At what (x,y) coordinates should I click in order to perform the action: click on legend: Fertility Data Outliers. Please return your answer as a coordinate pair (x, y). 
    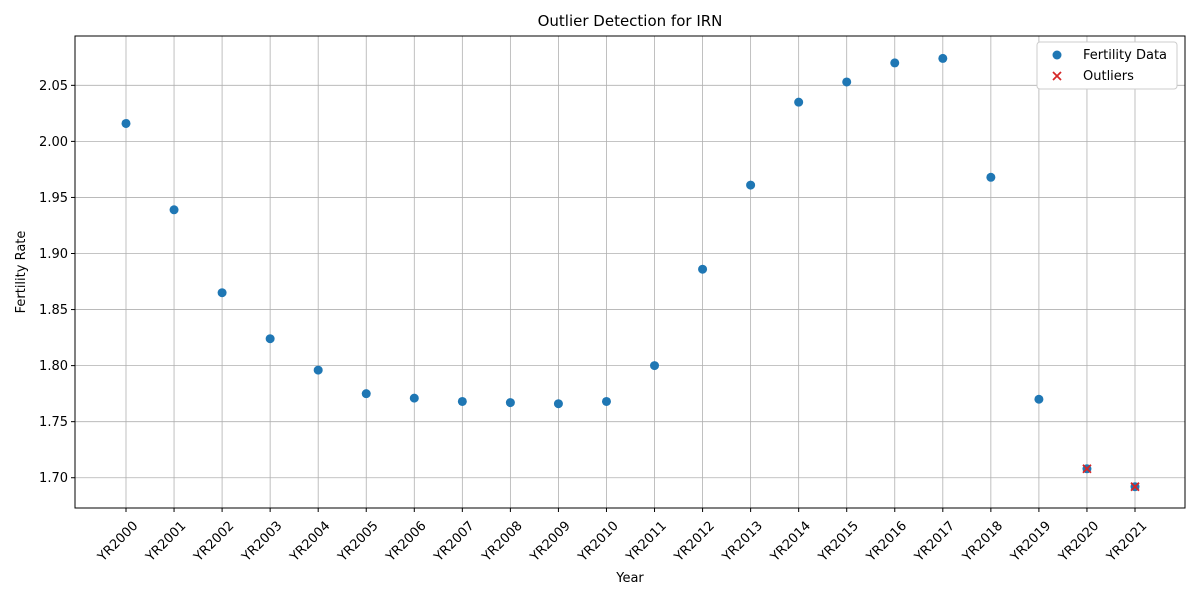
    Looking at the image, I should click on (1107, 65).